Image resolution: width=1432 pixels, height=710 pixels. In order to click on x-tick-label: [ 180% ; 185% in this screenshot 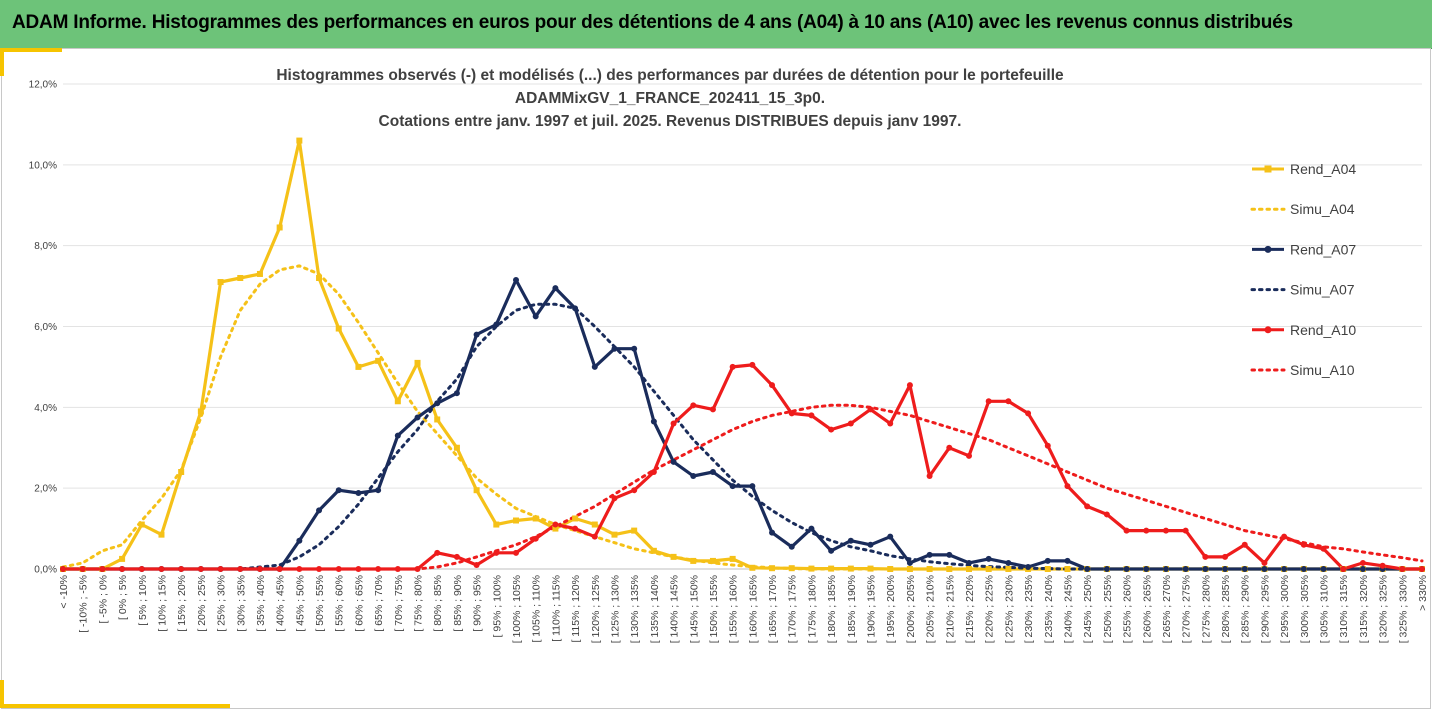, I will do `click(832, 609)`.